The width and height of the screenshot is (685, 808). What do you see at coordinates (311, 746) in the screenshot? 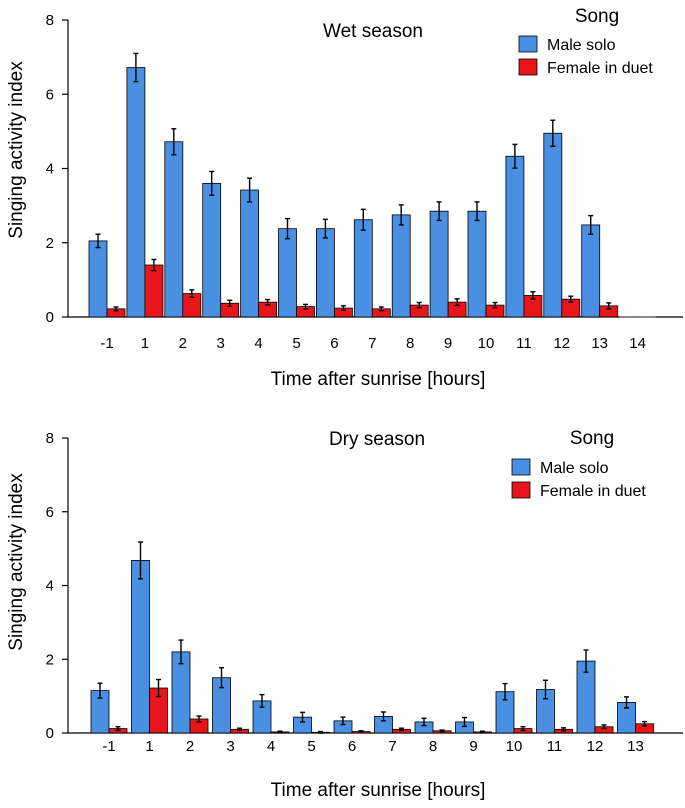
I see `dry-x-tick-label: 5` at bounding box center [311, 746].